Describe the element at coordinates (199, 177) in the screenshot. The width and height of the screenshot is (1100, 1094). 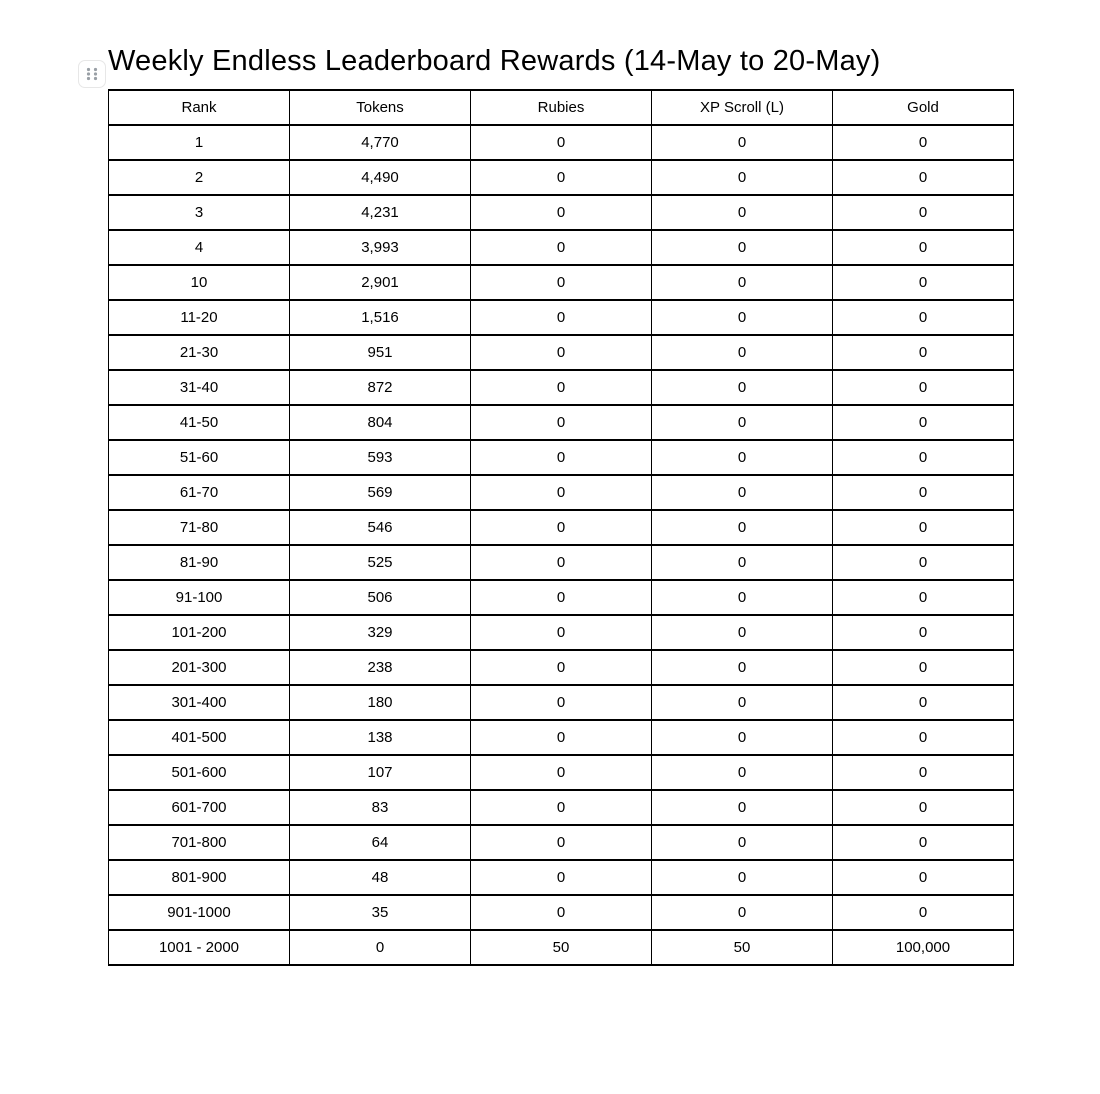
I see `table-cell: 2` at that location.